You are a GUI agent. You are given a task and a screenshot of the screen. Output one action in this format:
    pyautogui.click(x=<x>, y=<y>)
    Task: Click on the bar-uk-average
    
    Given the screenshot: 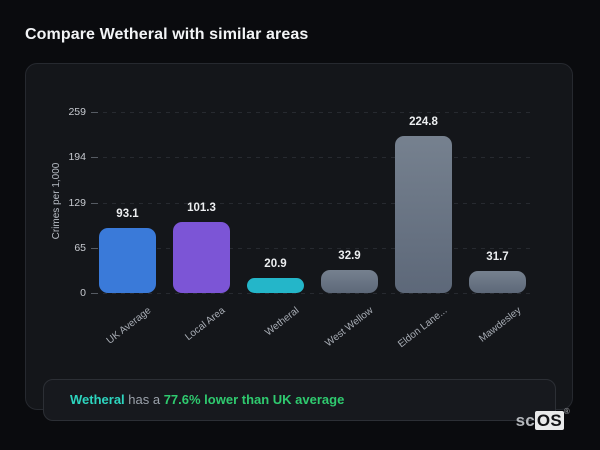 What is the action you would take?
    pyautogui.click(x=127, y=260)
    